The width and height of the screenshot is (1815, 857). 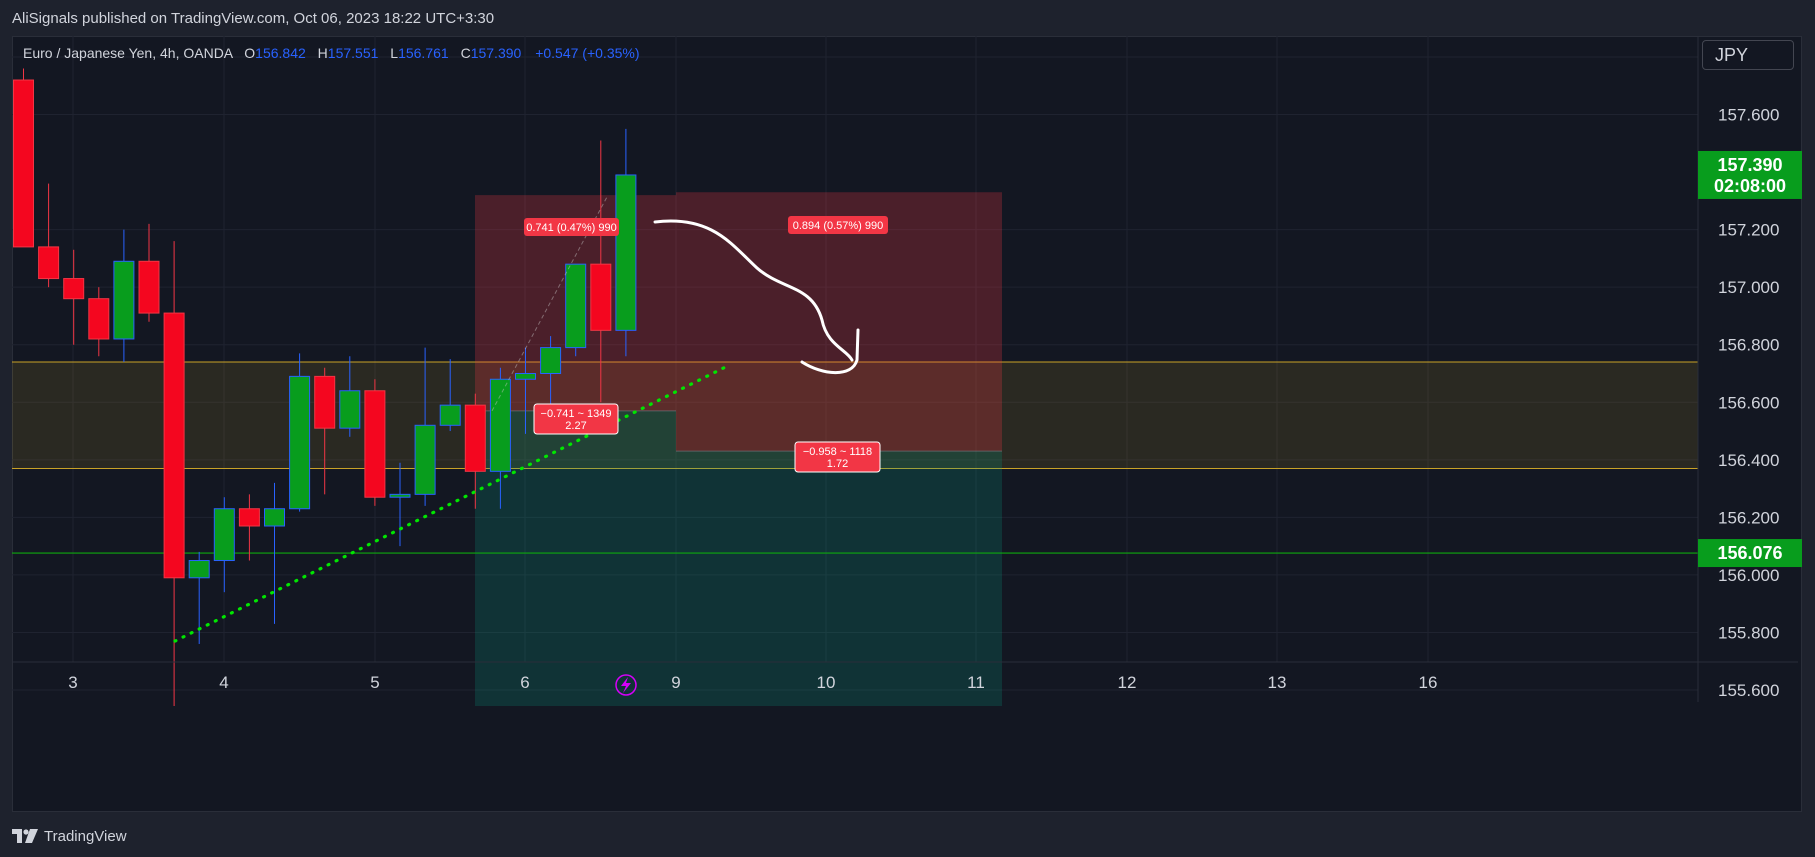 I want to click on x-tick-label: 9, so click(x=675, y=682).